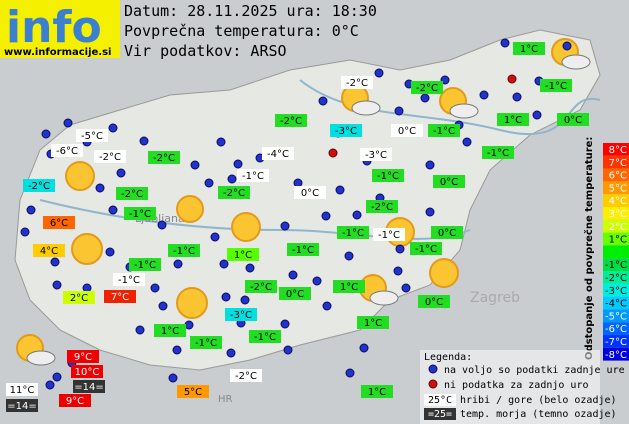 The width and height of the screenshot is (629, 424). What do you see at coordinates (616, 291) in the screenshot?
I see `scale-label: -3°C` at bounding box center [616, 291].